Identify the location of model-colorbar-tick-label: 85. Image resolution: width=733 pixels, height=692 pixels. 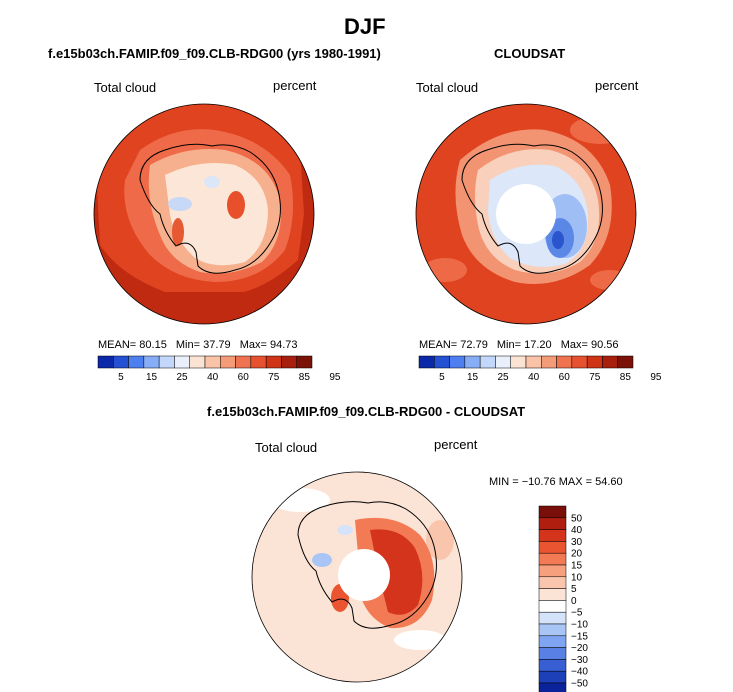
(305, 377).